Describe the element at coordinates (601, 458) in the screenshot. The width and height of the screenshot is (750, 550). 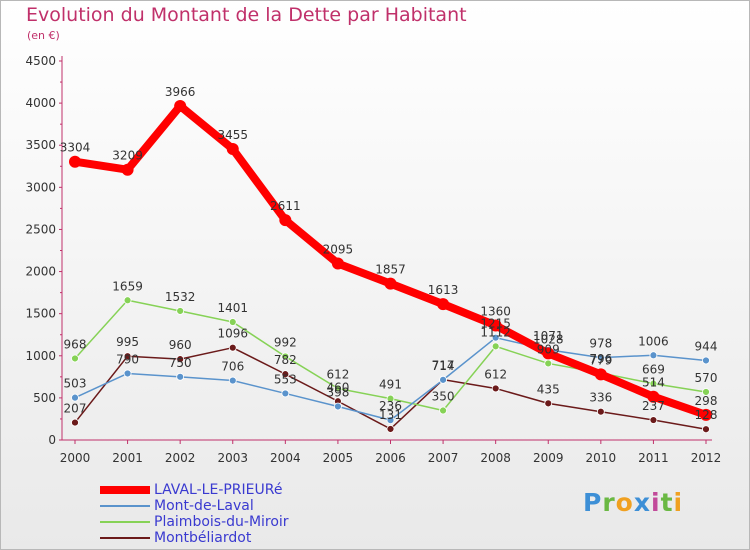
I see `x-tick-label: 2010` at that location.